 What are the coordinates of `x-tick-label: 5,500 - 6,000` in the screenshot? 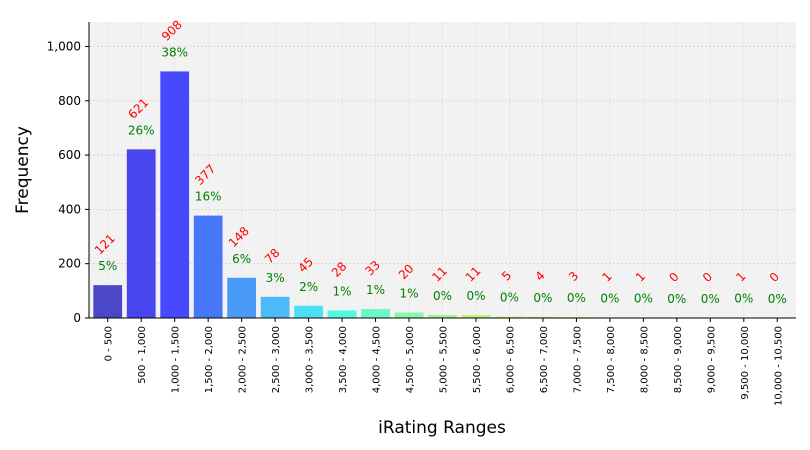 It's located at (477, 359).